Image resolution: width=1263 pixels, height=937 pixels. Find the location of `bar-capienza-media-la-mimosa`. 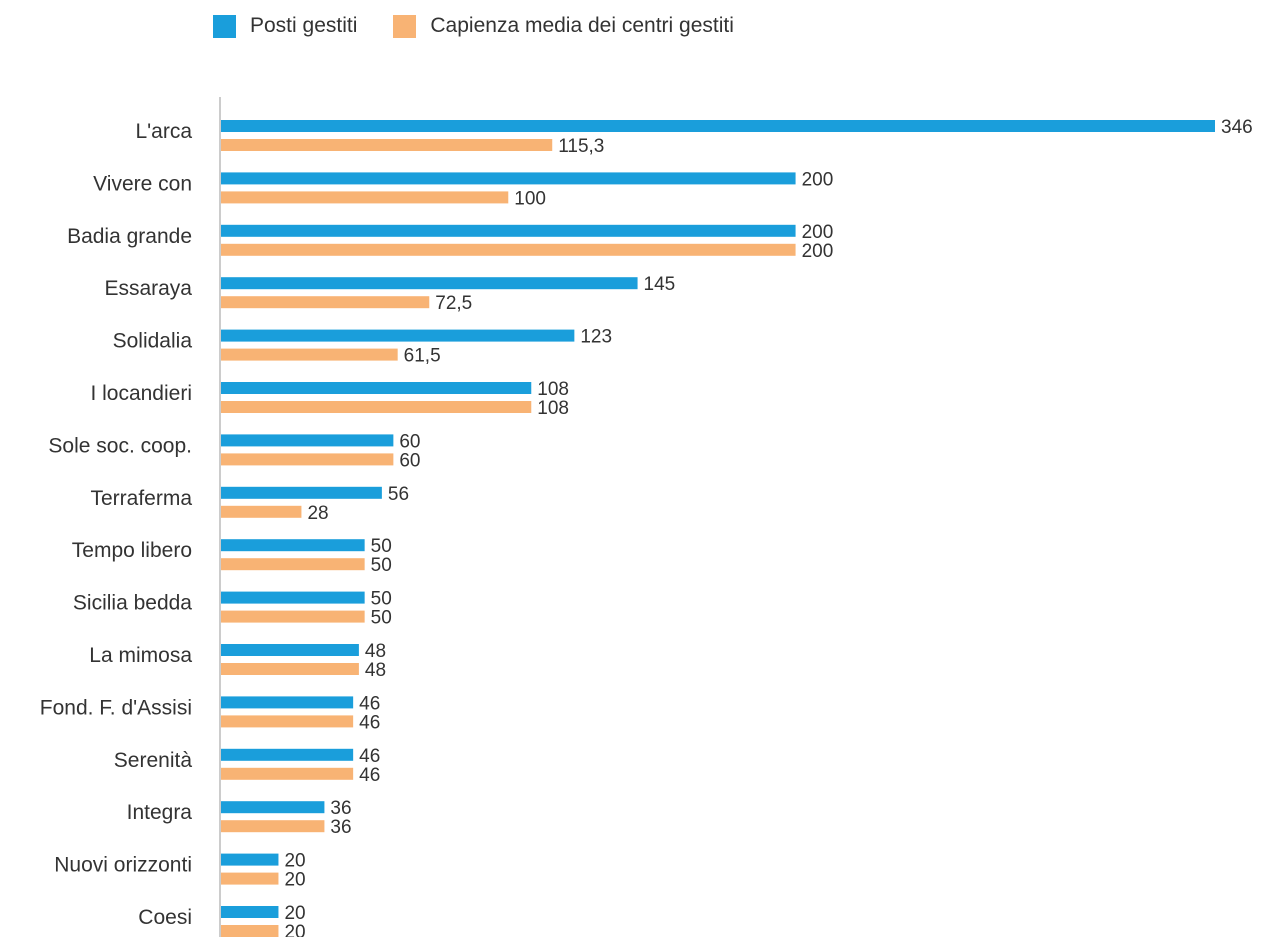

bar-capienza-media-la-mimosa is located at coordinates (290, 669).